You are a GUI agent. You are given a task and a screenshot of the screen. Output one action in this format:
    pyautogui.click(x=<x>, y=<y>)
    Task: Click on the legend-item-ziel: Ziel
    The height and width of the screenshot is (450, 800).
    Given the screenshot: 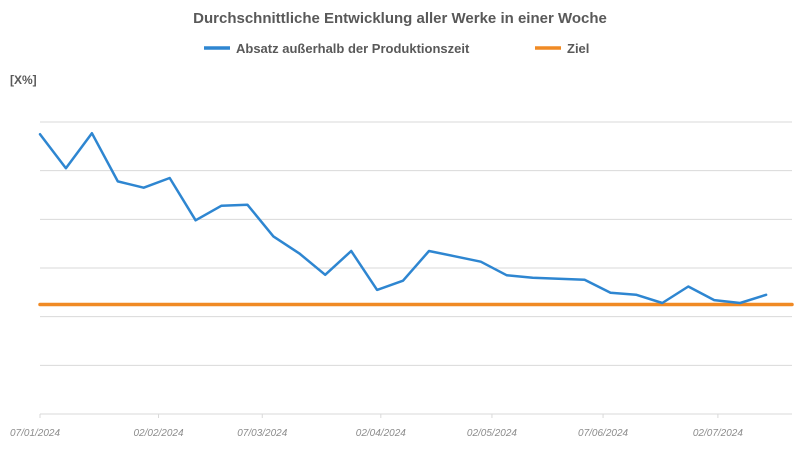 What is the action you would take?
    pyautogui.click(x=562, y=48)
    